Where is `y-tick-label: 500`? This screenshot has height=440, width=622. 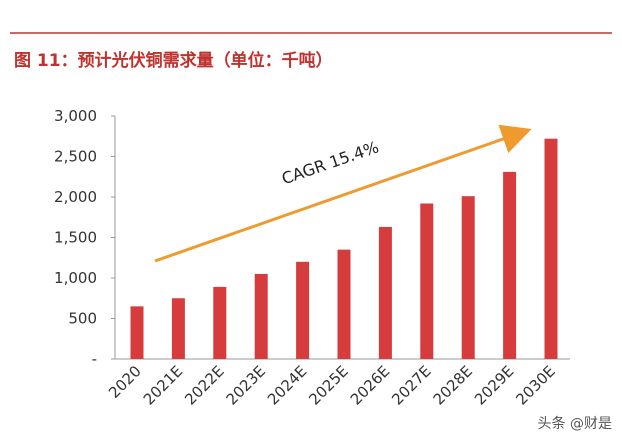
y-tick-label: 500 is located at coordinates (82, 319).